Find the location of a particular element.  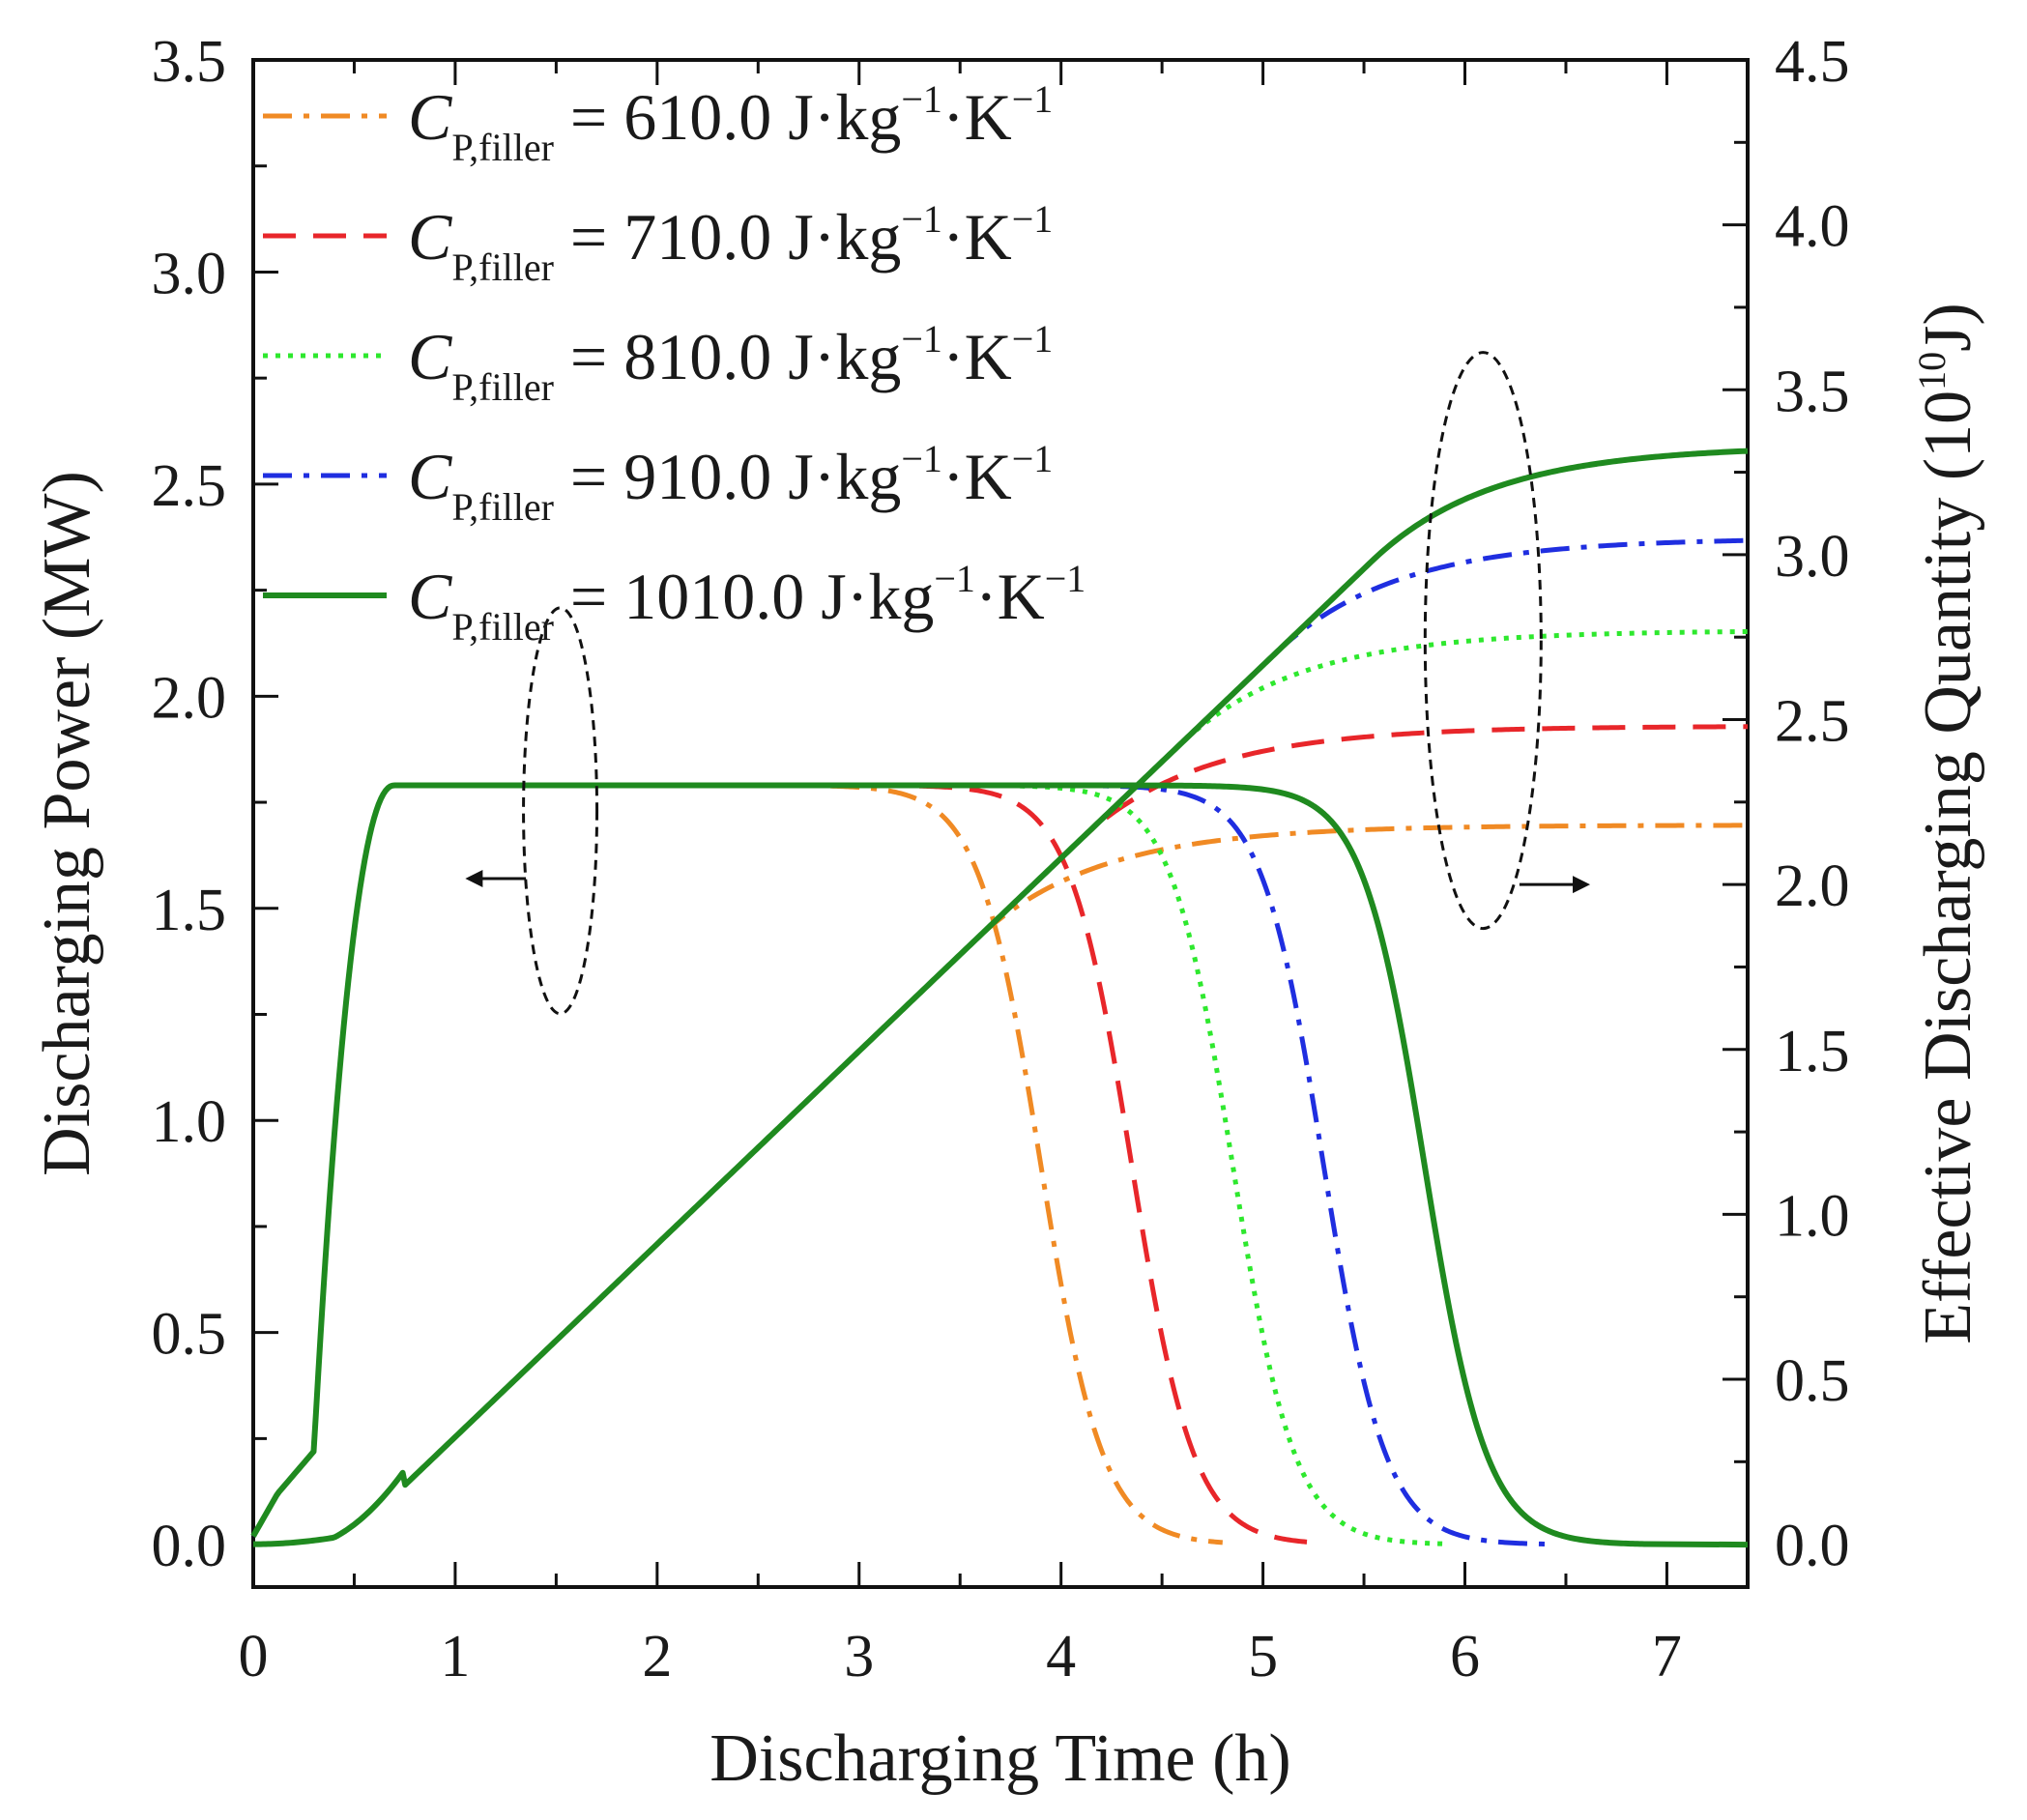

x-tick-label: 4 is located at coordinates (1061, 1657).